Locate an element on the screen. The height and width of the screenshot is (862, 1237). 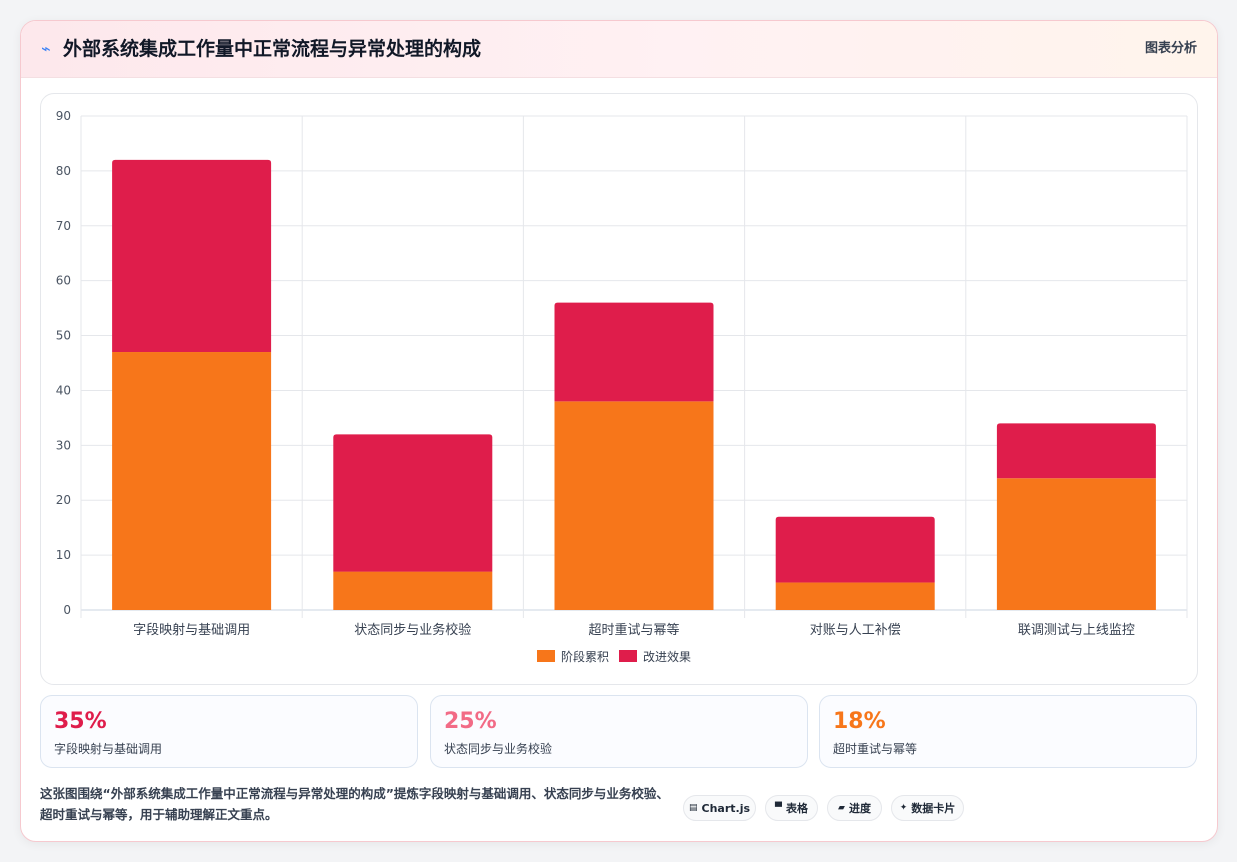
pill-data-card: ✦ 数据卡片 is located at coordinates (927, 808).